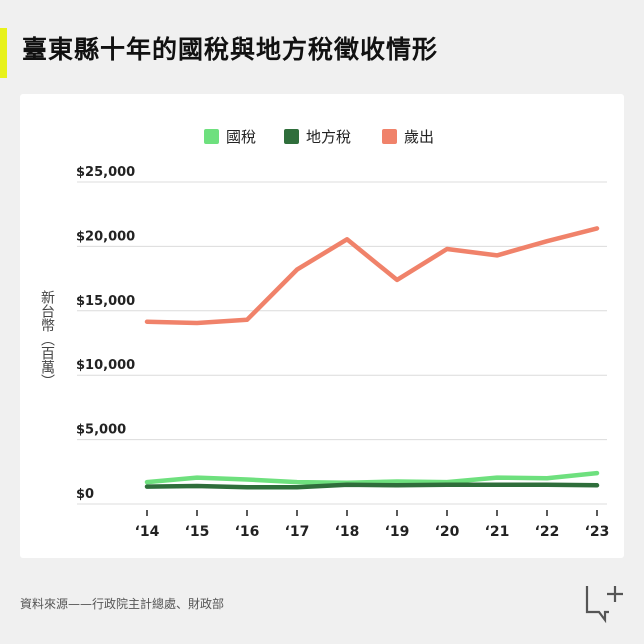  I want to click on x-tick-label: ‘20, so click(447, 532).